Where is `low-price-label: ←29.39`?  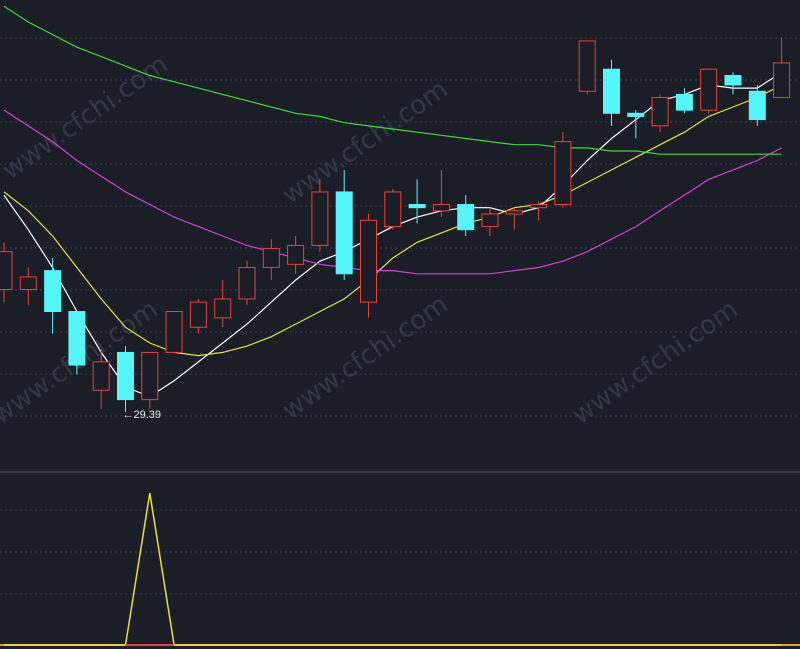 low-price-label: ←29.39 is located at coordinates (142, 415).